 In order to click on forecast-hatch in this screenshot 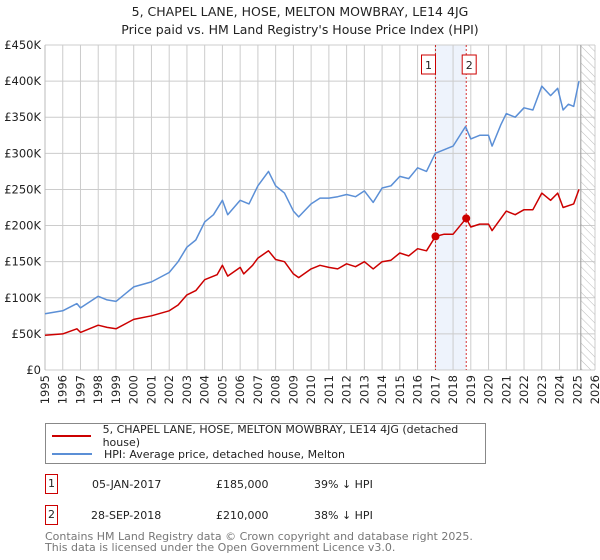, I will do `click(587, 207)`.